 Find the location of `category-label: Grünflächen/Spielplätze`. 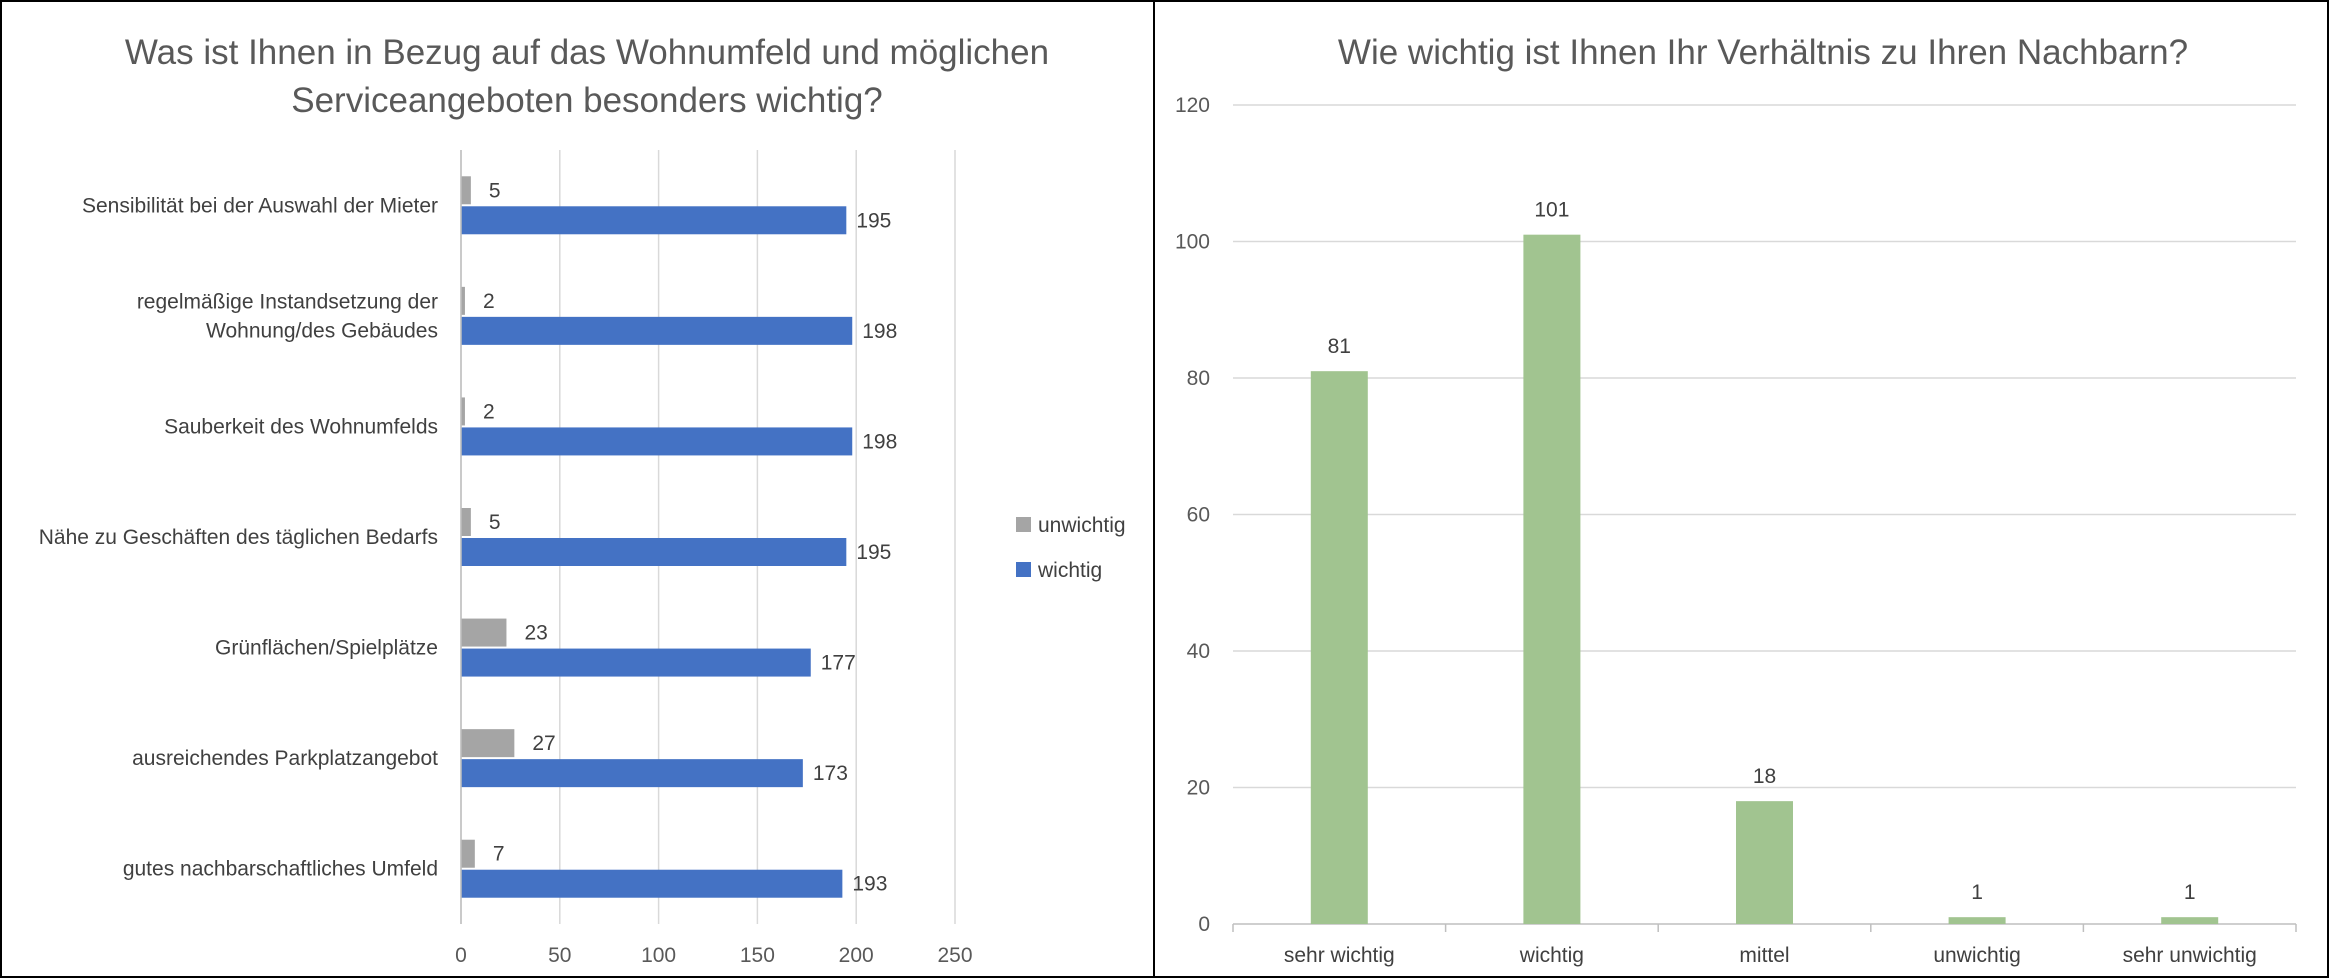

category-label: Grünflächen/Spielplätze is located at coordinates (326, 648).